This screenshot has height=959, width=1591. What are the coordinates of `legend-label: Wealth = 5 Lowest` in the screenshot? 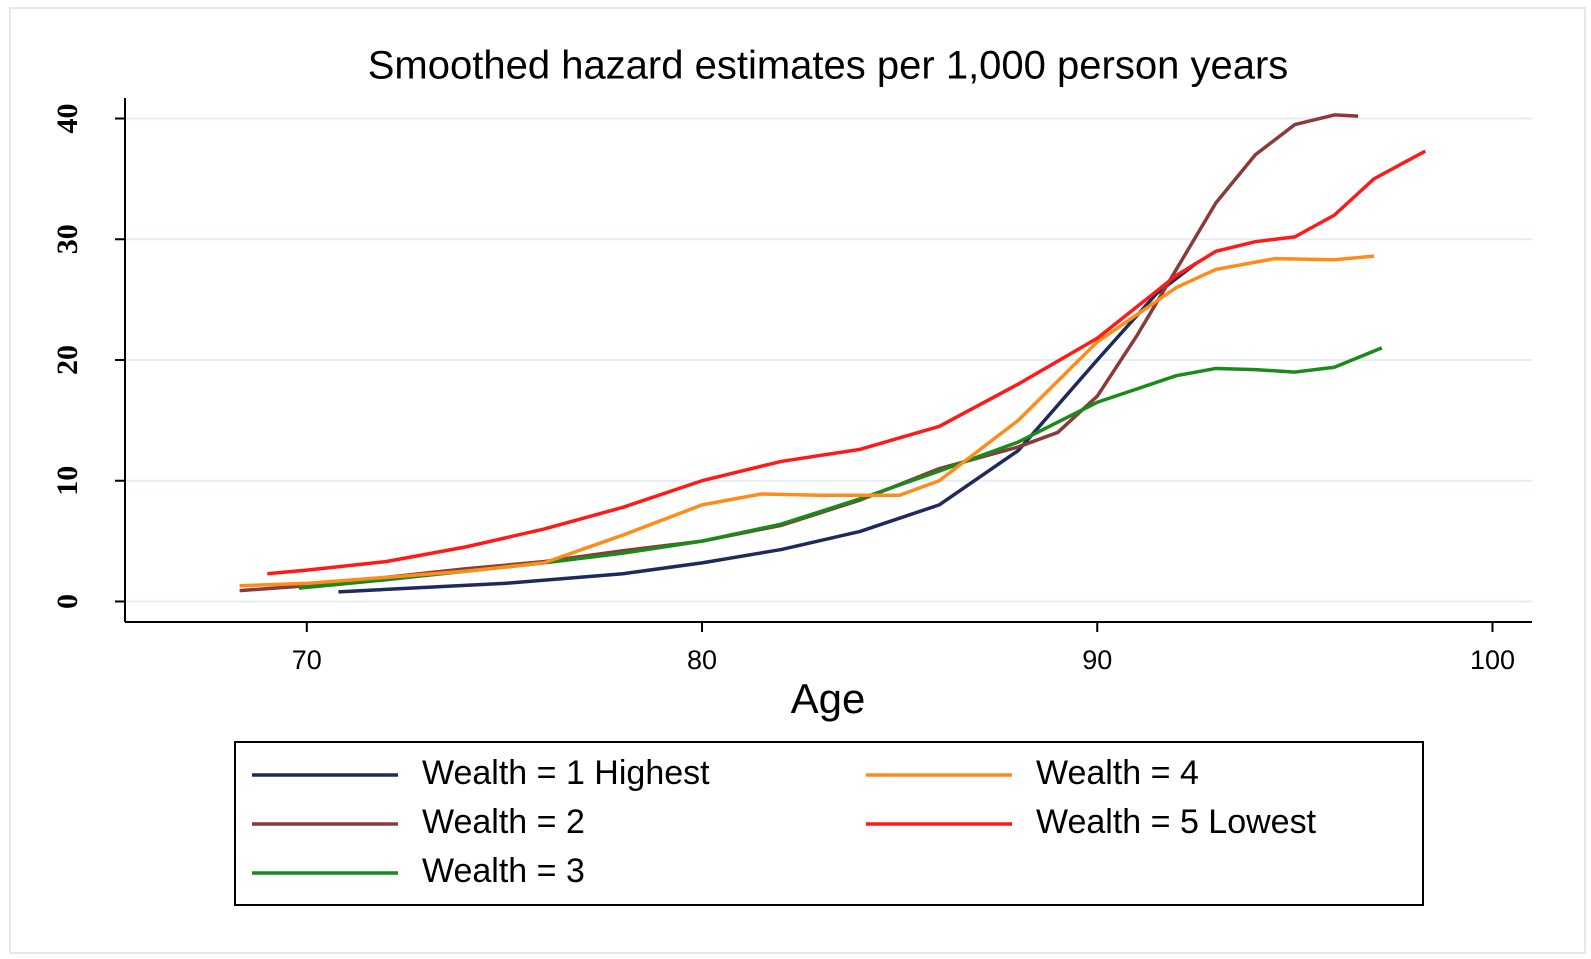 It's located at (1176, 822).